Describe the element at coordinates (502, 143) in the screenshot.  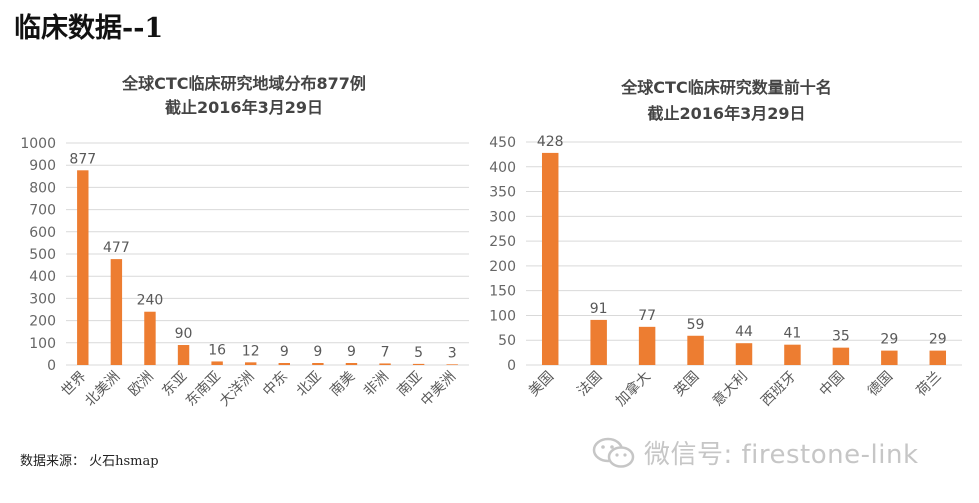
I see `y-tick-label: 450` at that location.